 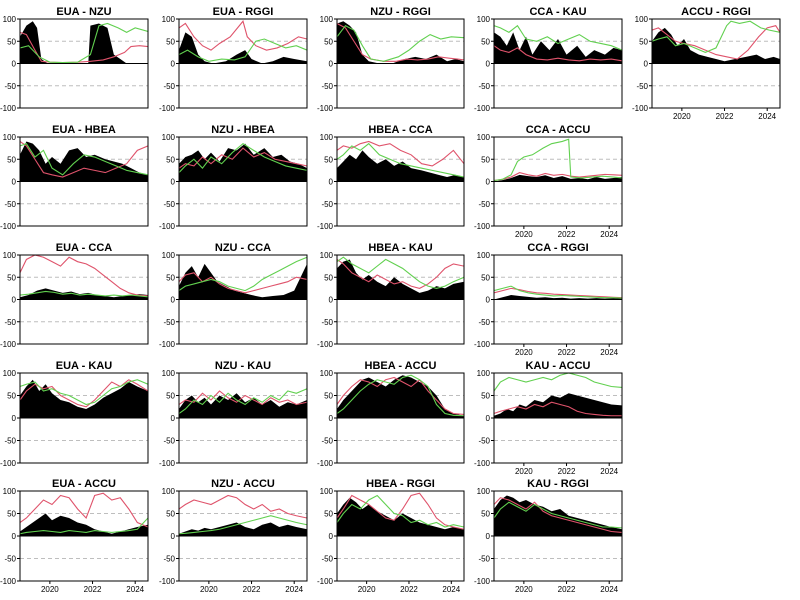 I want to click on chart-panel: NZU - RGGI 100 50 0 -50 -100, so click(x=391, y=59).